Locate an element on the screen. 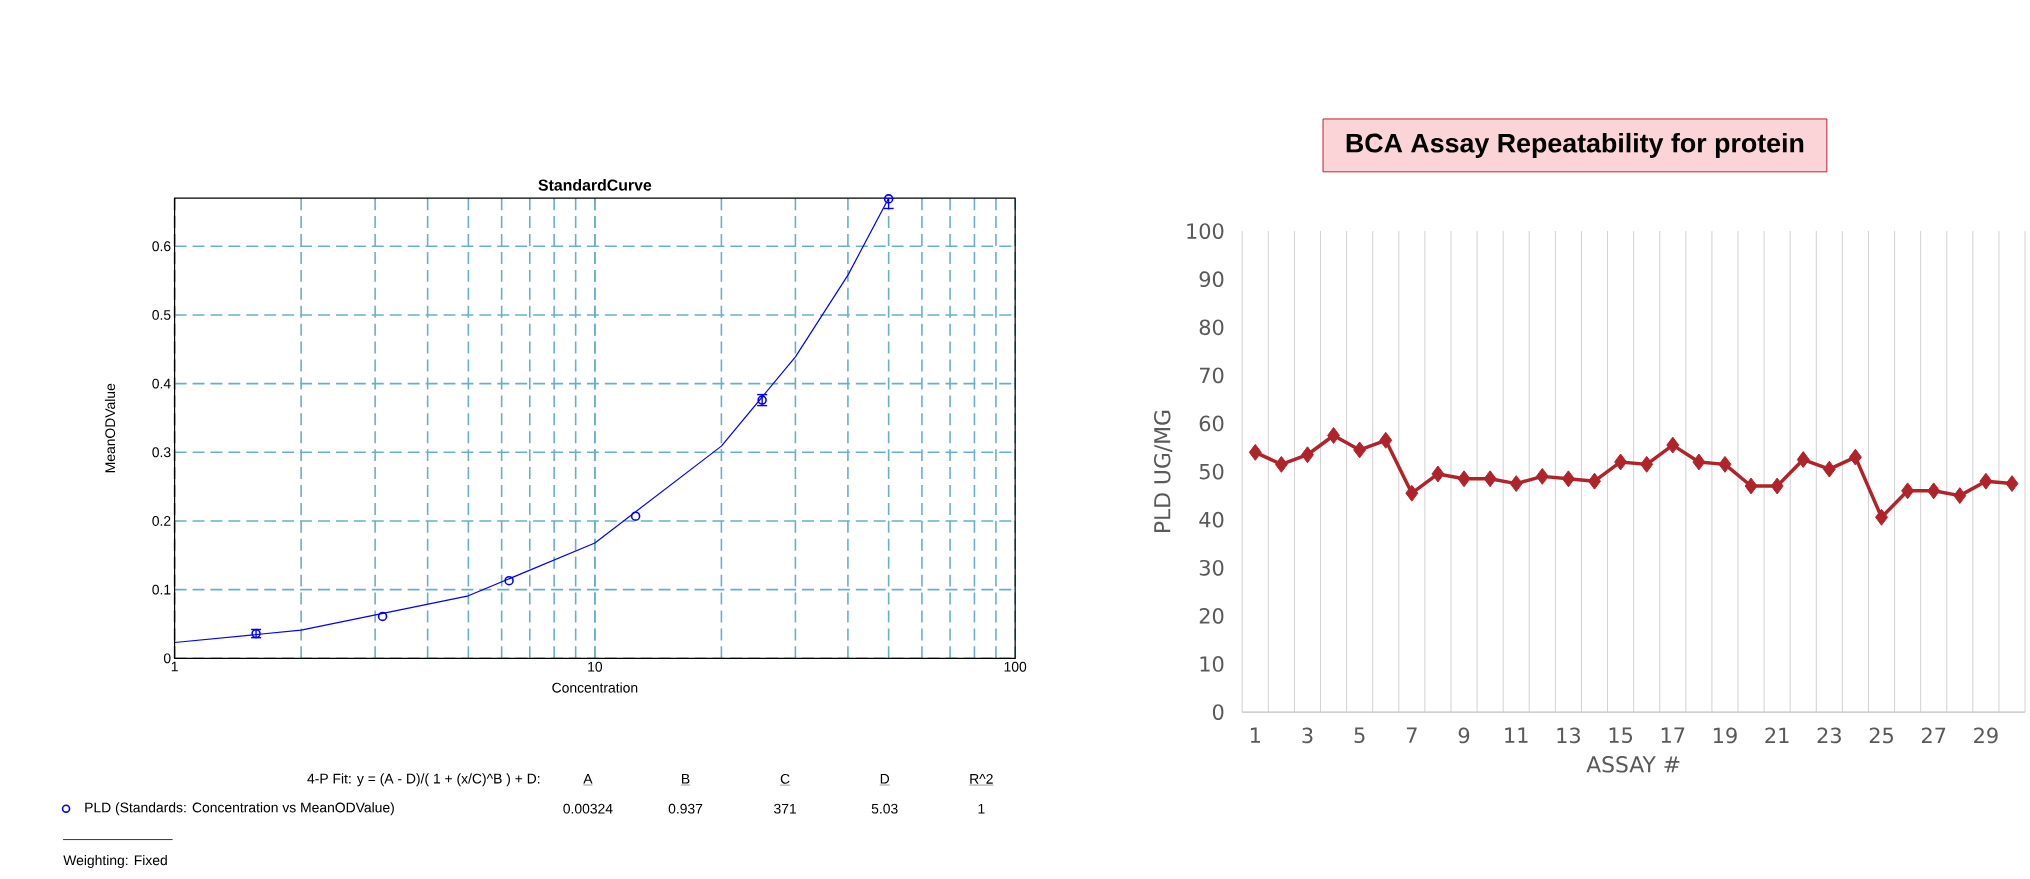  x-tick-label: 19 is located at coordinates (1725, 735).